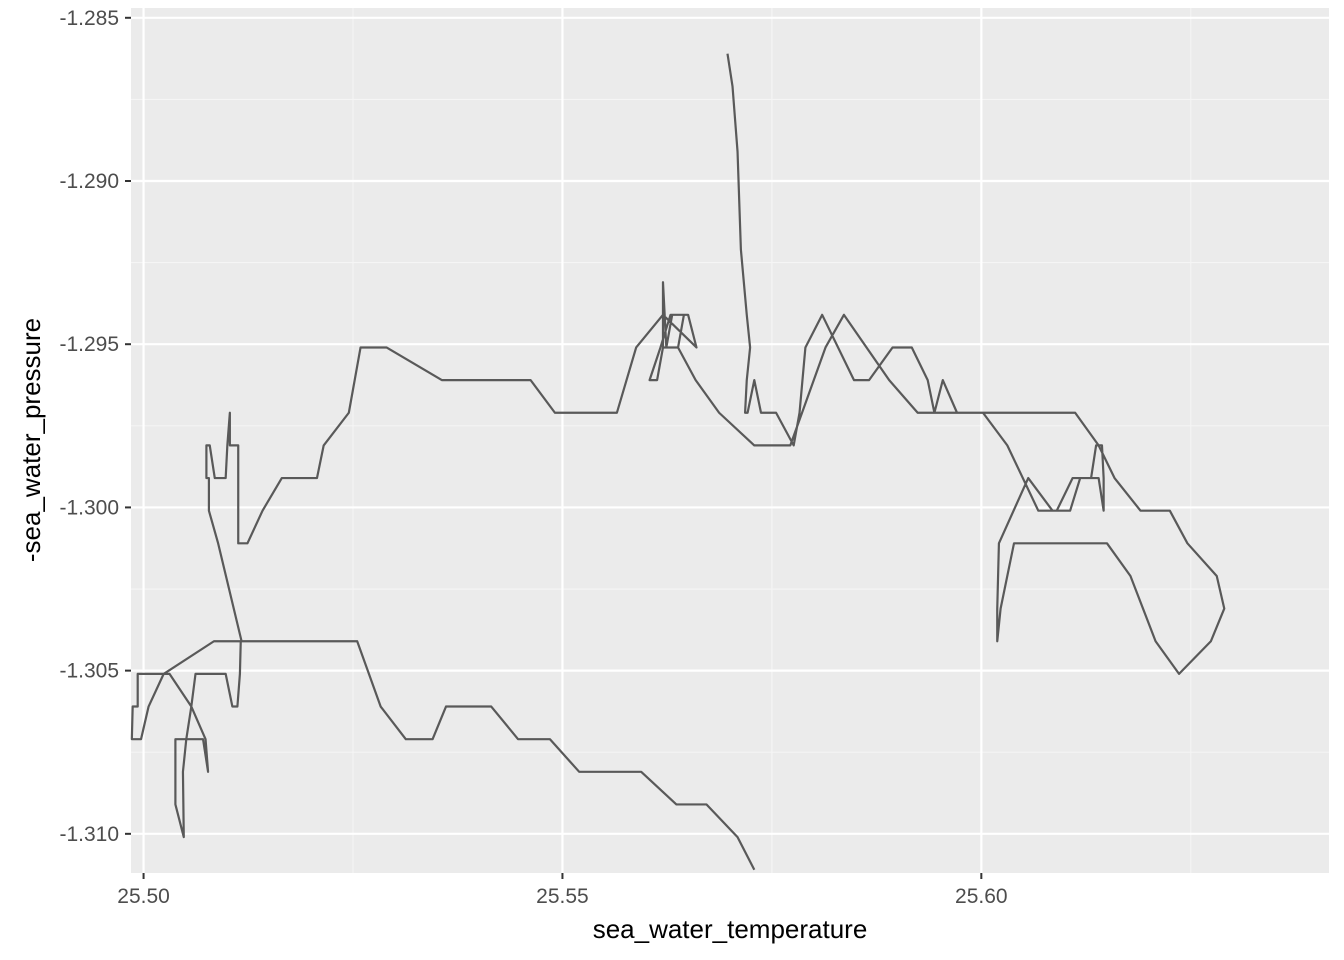  What do you see at coordinates (981, 896) in the screenshot?
I see `x-tick-label: 25.60` at bounding box center [981, 896].